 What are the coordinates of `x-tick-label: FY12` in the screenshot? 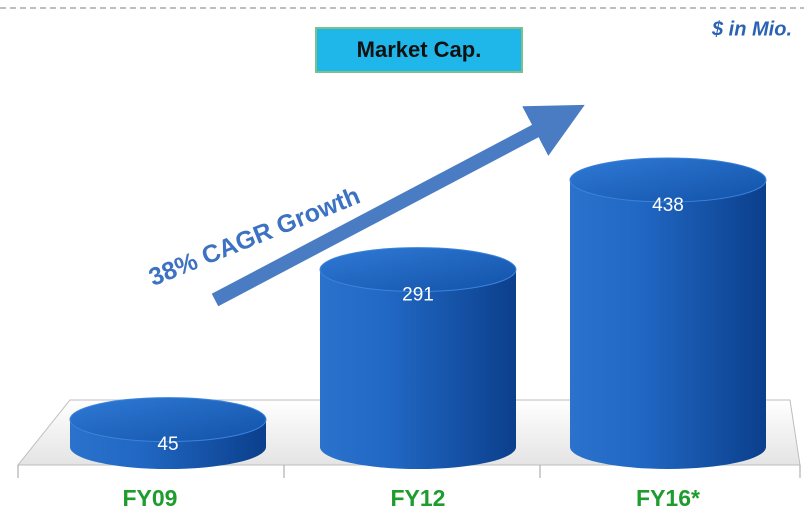 It's located at (418, 498).